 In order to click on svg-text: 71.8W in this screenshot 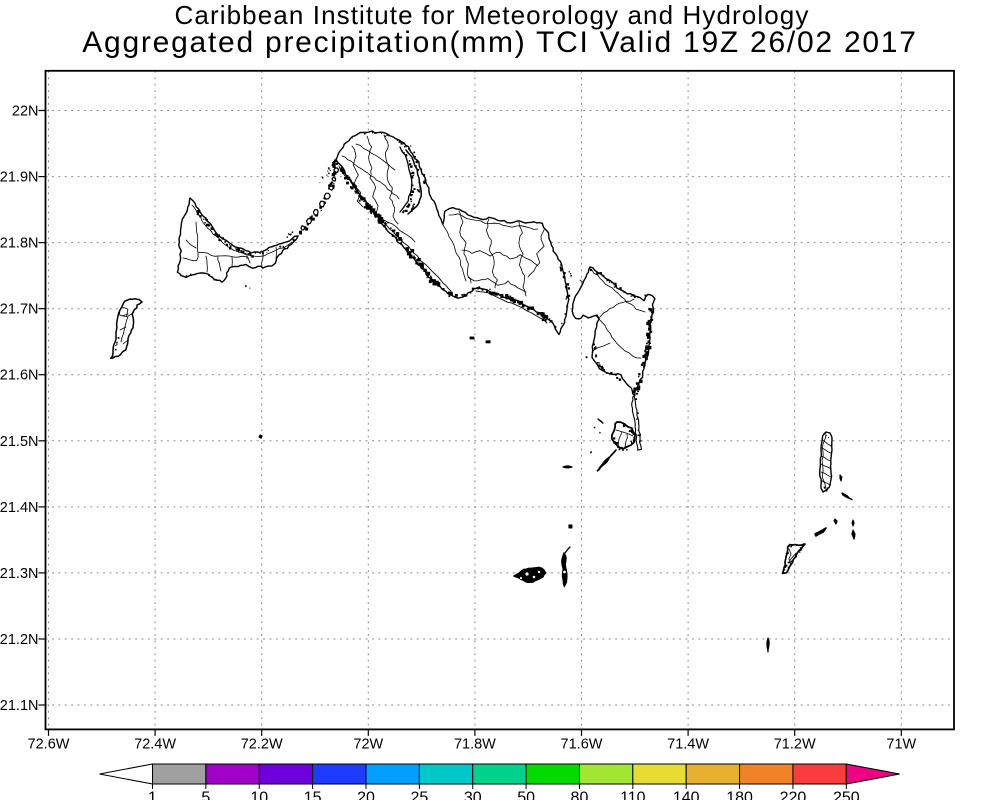, I will do `click(475, 745)`.